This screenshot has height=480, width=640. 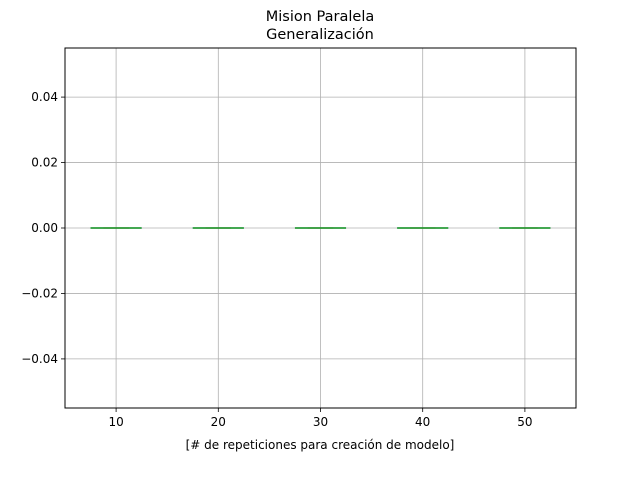 I want to click on x-tick-label: 30, so click(x=320, y=422).